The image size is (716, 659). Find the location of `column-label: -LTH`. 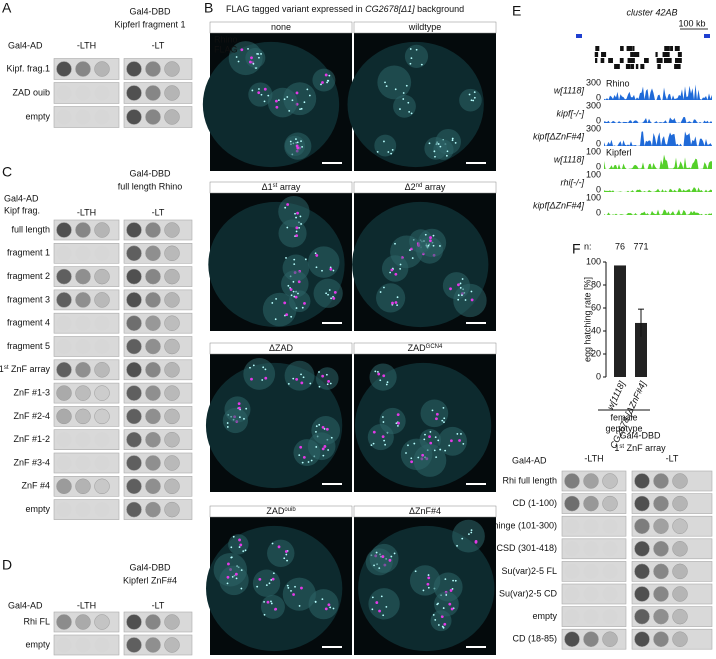

column-label: -LTH is located at coordinates (86, 212).